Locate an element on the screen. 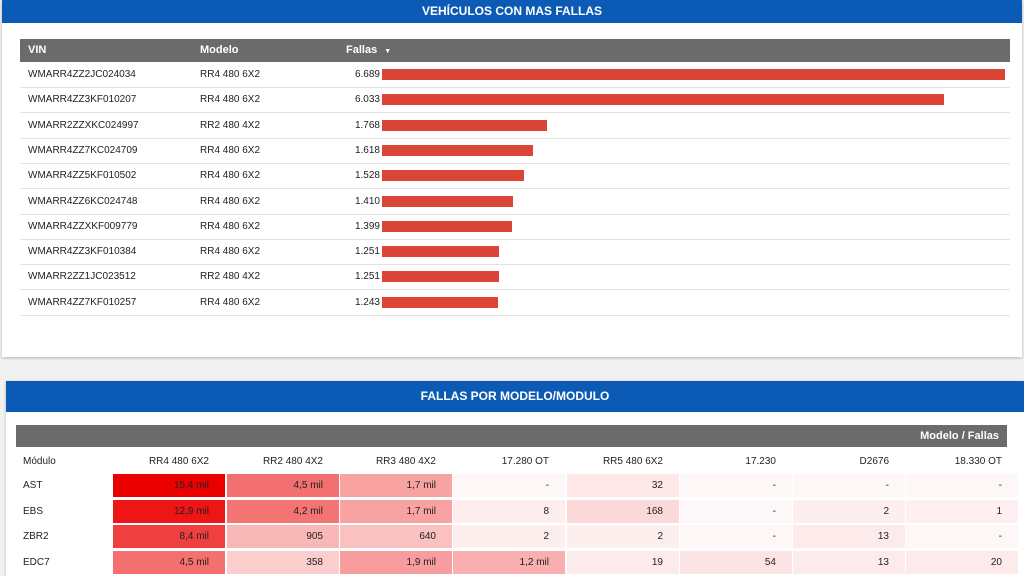 The height and width of the screenshot is (576, 1024). column-header: RR4 480 6X2 is located at coordinates (178, 461).